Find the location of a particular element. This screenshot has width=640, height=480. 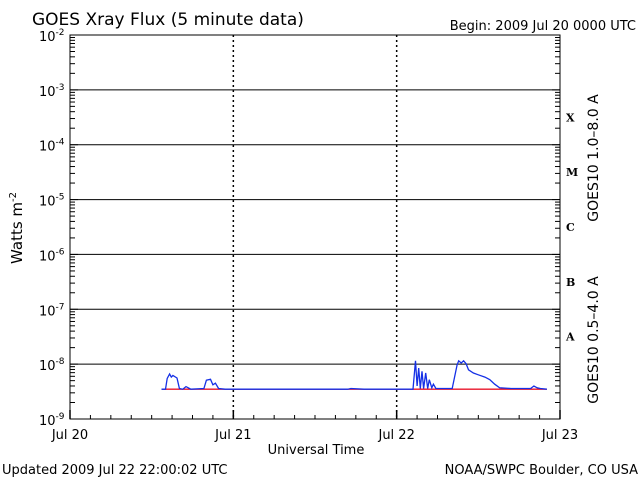

x-tick-label: Jul 21 is located at coordinates (232, 435).